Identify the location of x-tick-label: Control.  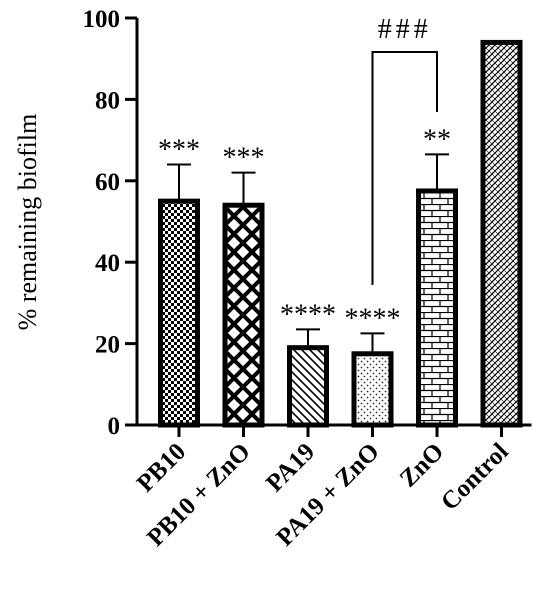
(475, 477).